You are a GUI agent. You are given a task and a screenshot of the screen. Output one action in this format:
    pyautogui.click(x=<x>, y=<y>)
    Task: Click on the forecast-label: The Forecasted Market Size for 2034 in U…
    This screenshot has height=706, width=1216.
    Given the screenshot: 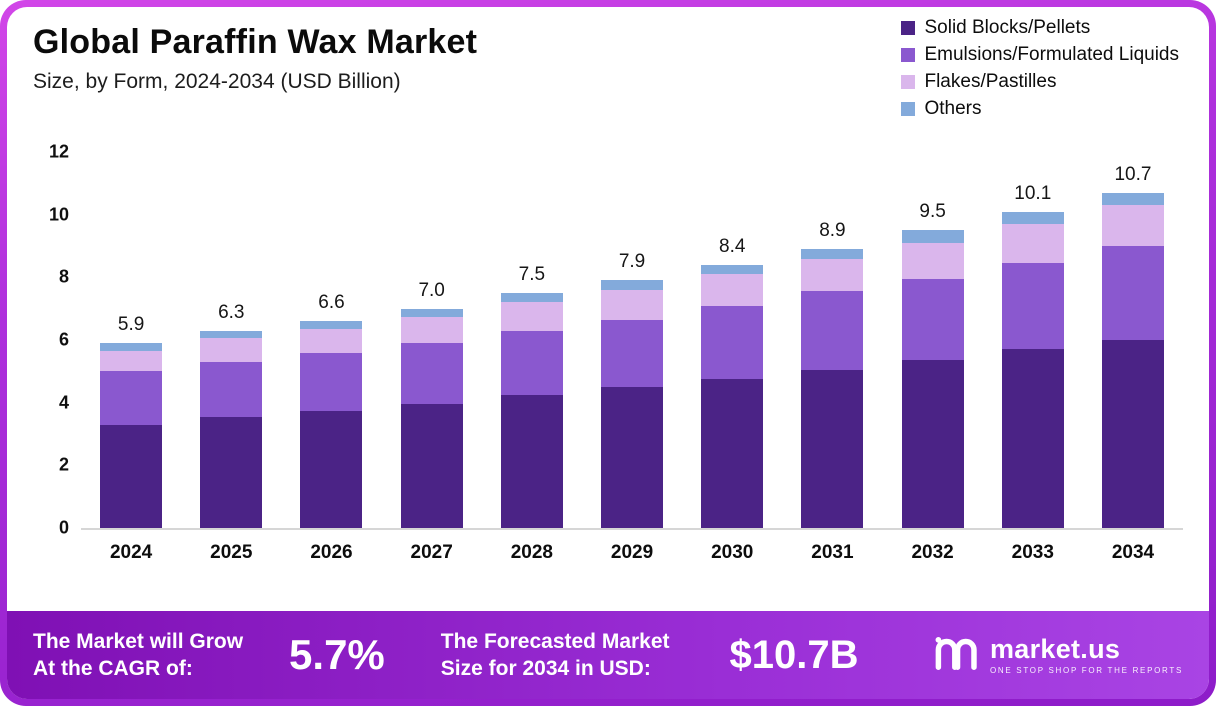 What is the action you would take?
    pyautogui.click(x=555, y=655)
    